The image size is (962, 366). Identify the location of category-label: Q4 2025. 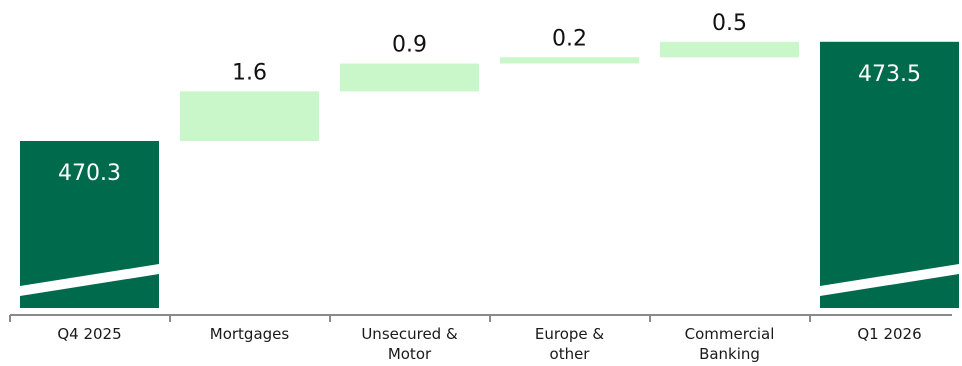
(89, 334).